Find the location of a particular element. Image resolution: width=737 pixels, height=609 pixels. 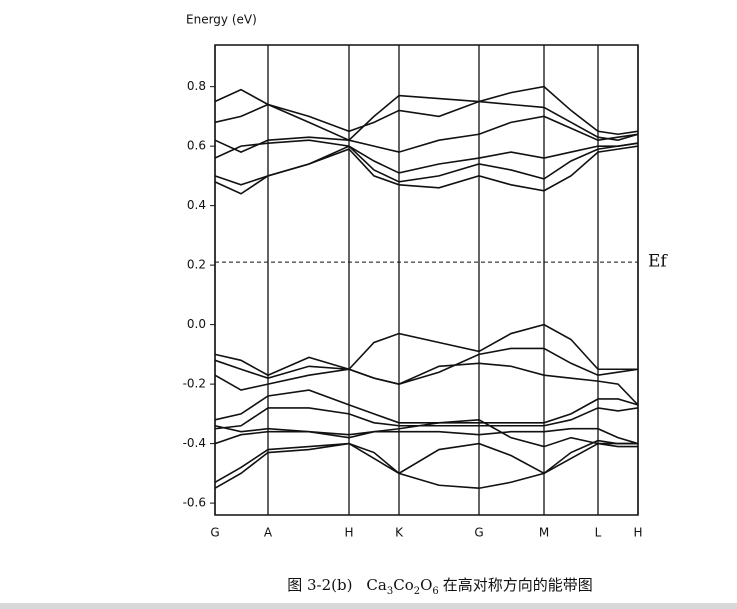

y-tick-label: -0.6 is located at coordinates (194, 503).